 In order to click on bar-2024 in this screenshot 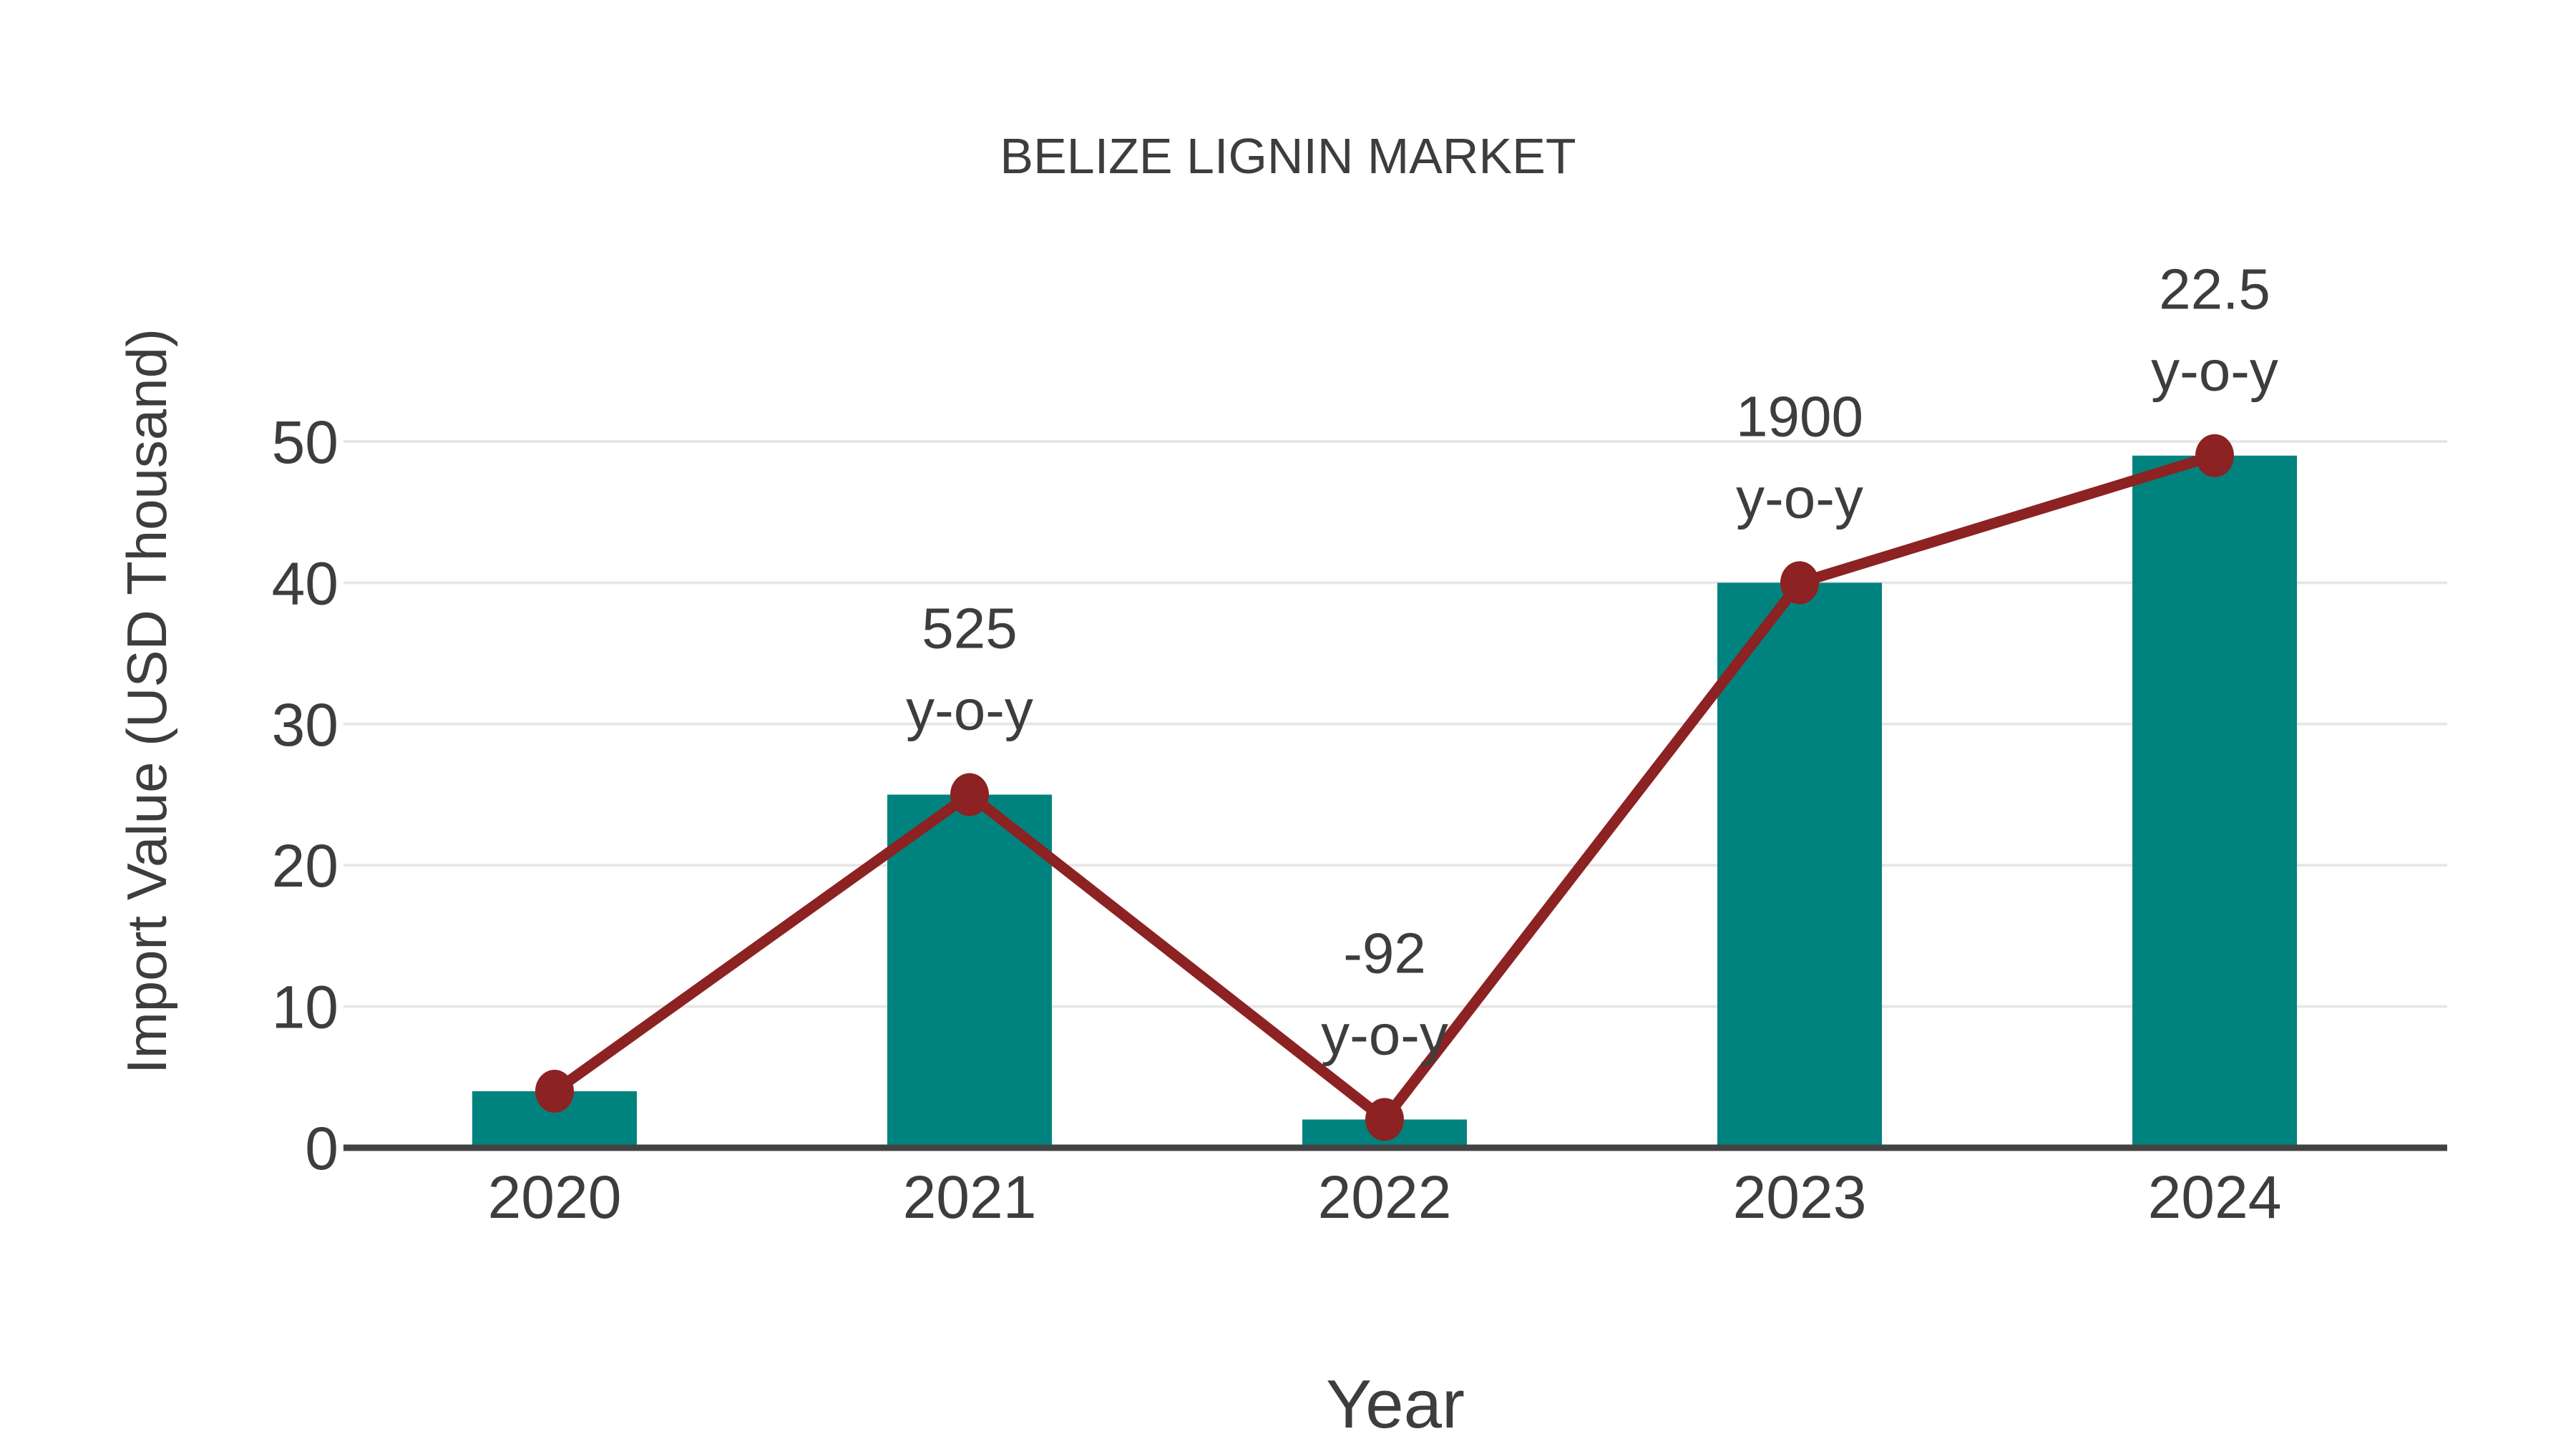, I will do `click(2214, 801)`.